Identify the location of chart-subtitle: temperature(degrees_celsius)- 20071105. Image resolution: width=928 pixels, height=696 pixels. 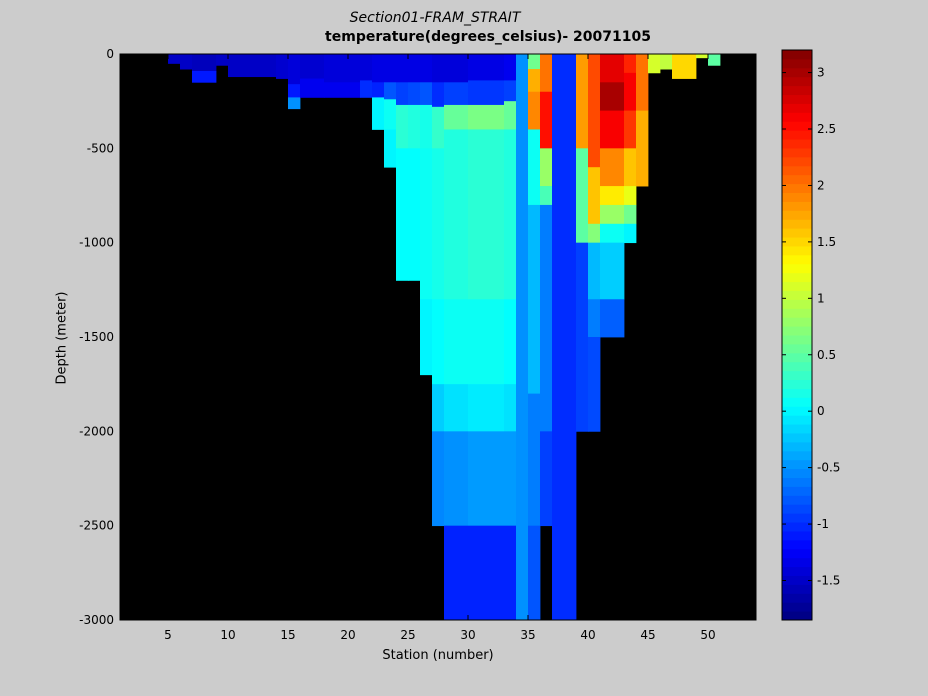
(488, 37).